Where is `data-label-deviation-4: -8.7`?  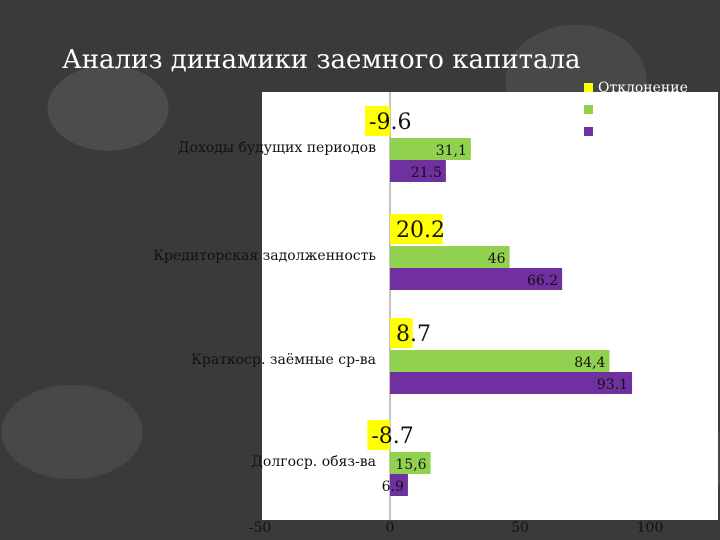 data-label-deviation-4: -8.7 is located at coordinates (392, 436).